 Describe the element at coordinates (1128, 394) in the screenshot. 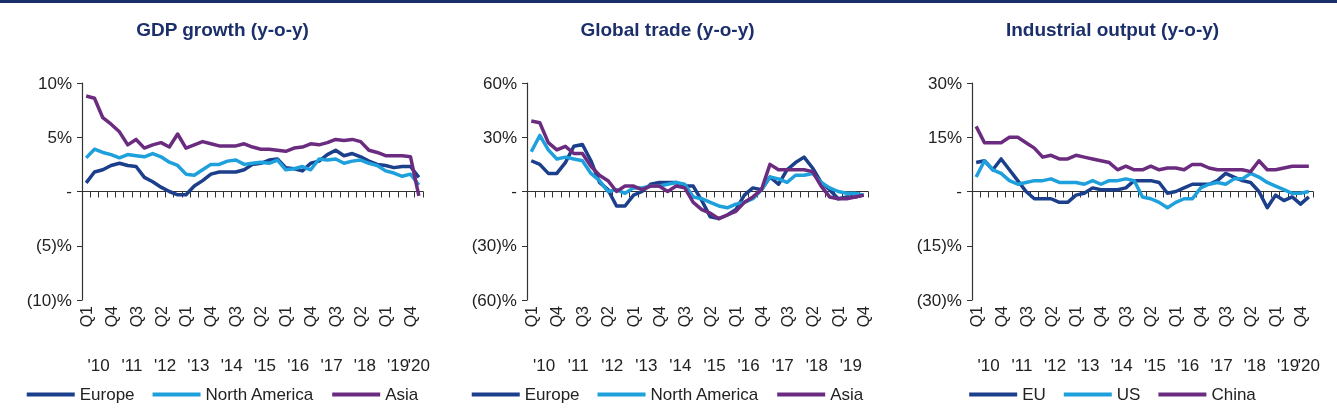

I see `legend-label: US` at that location.